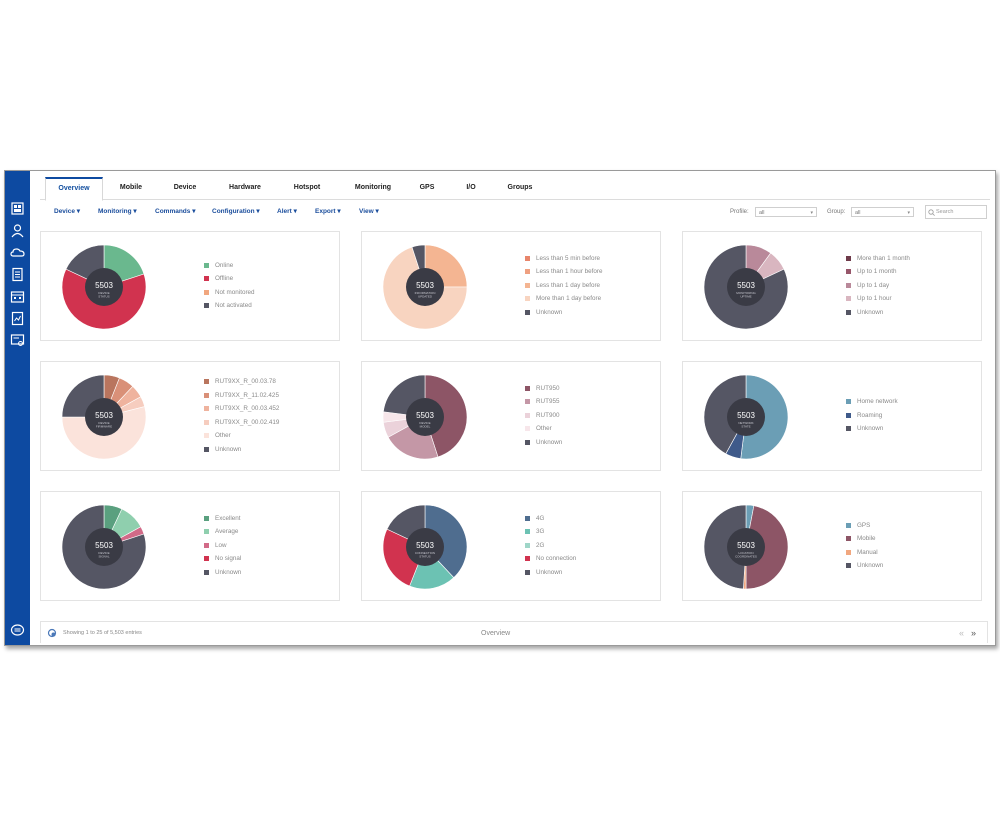  I want to click on legend-label: Up to 1 hour, so click(874, 299).